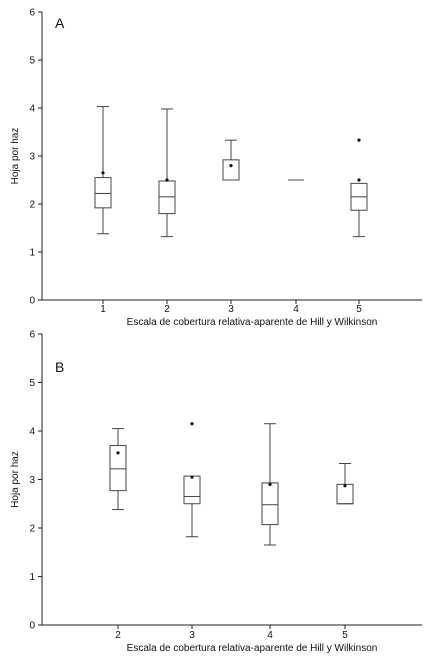 The width and height of the screenshot is (435, 661). Describe the element at coordinates (59, 367) in the screenshot. I see `panel-label: B` at that location.